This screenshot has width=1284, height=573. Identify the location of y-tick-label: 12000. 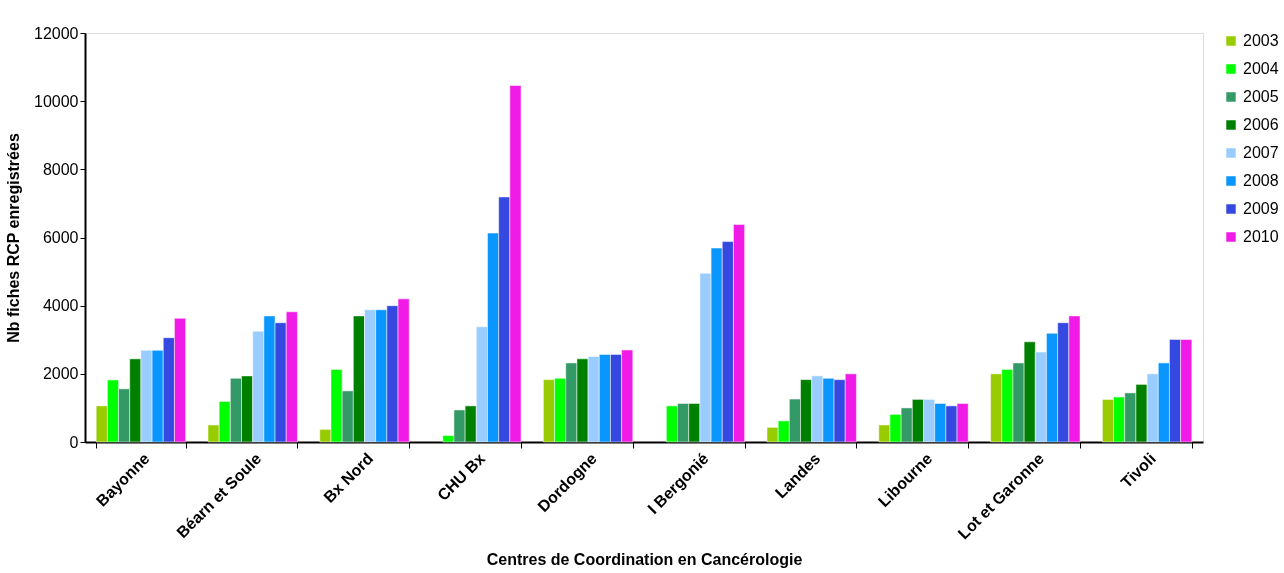
(56, 33).